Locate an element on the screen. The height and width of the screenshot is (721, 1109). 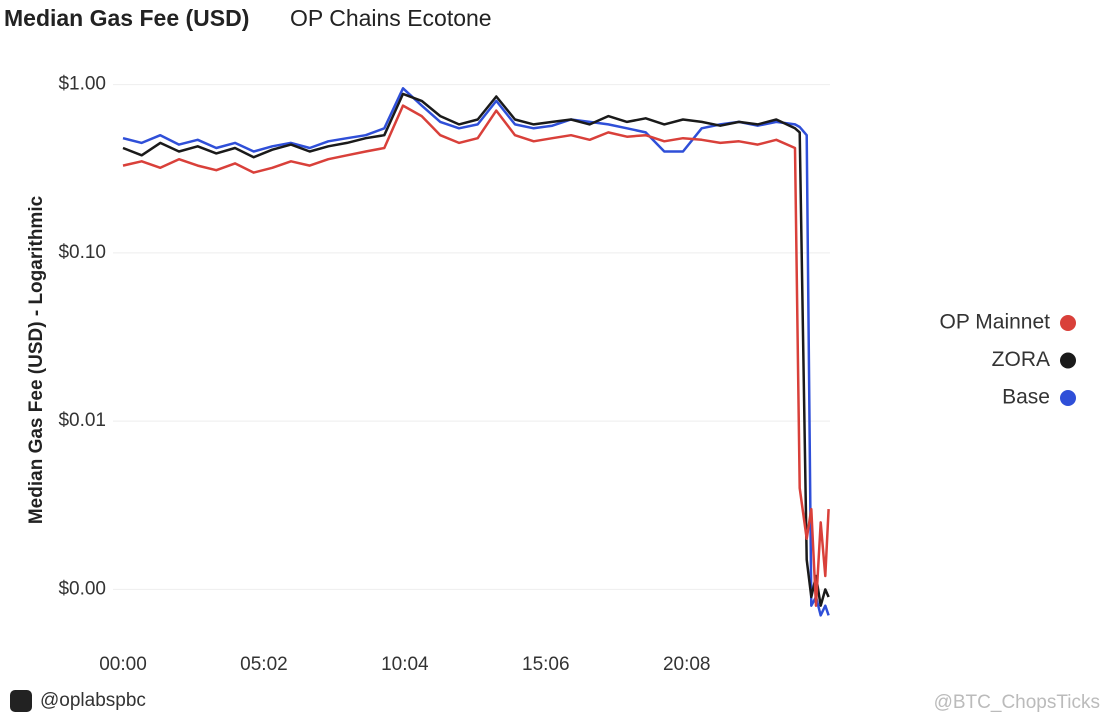
x-tick-label: 15:06 is located at coordinates (546, 664).